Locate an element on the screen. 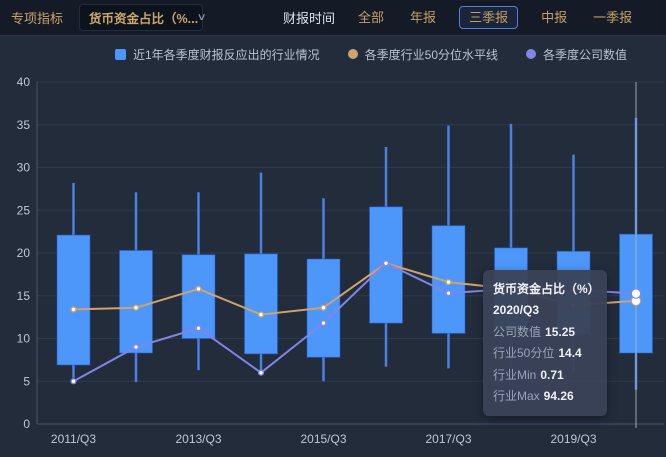  svg-text: 0 is located at coordinates (26, 424).